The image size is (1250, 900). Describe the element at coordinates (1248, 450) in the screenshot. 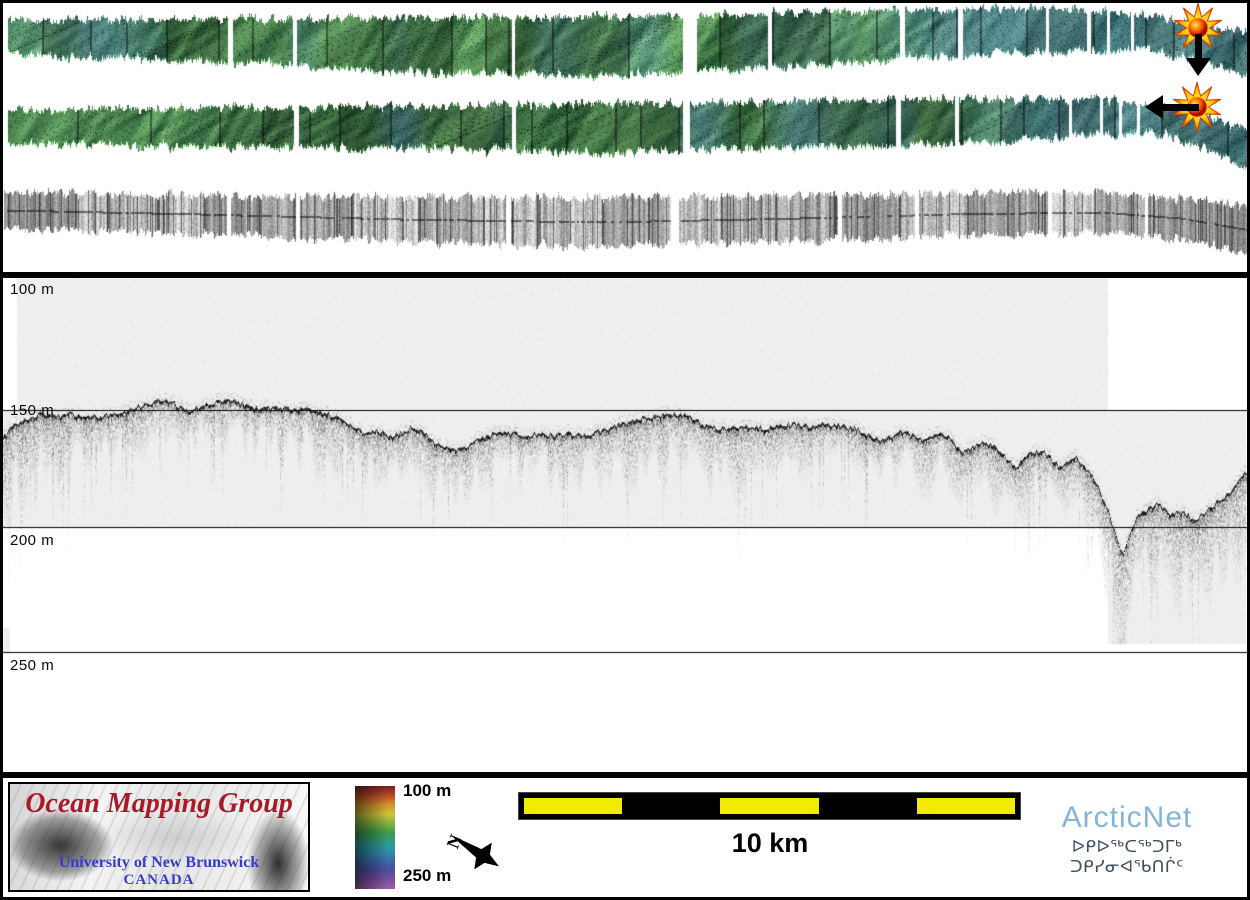

I see `frame-border-right` at that location.